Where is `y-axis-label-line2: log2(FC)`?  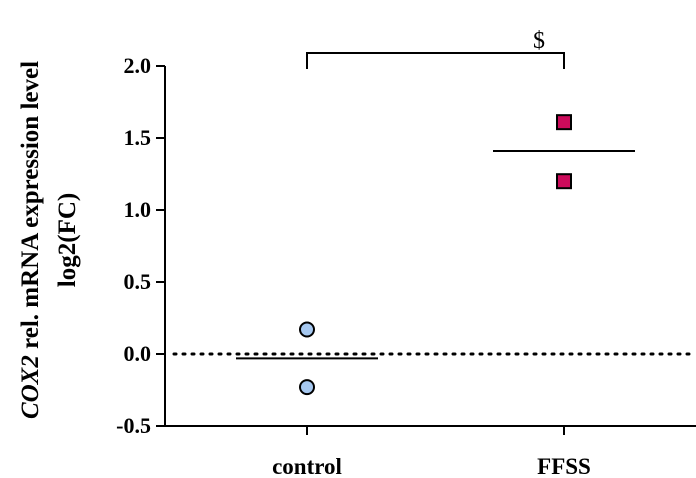 y-axis-label-line2: log2(FC) is located at coordinates (67, 240).